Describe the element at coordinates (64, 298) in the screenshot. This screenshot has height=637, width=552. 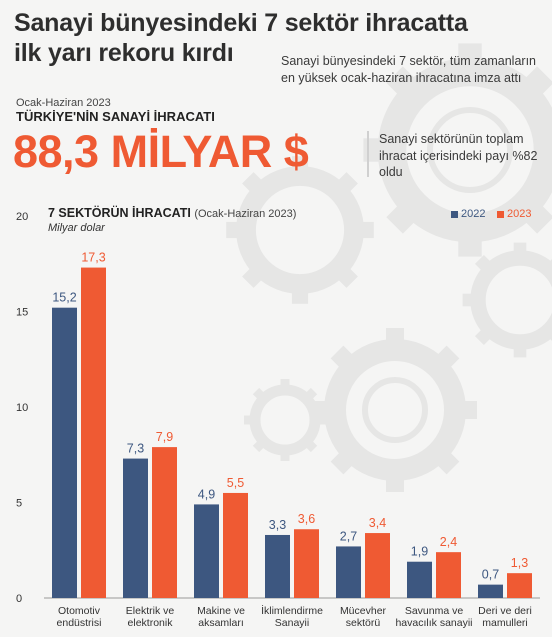
I see `data-label-2022: 15,2` at that location.